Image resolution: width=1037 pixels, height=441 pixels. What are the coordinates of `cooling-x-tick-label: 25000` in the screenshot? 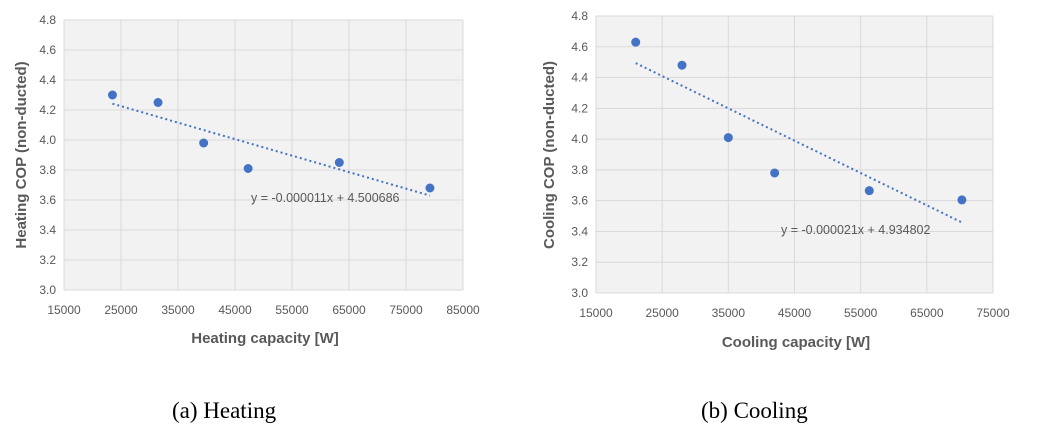 It's located at (662, 313).